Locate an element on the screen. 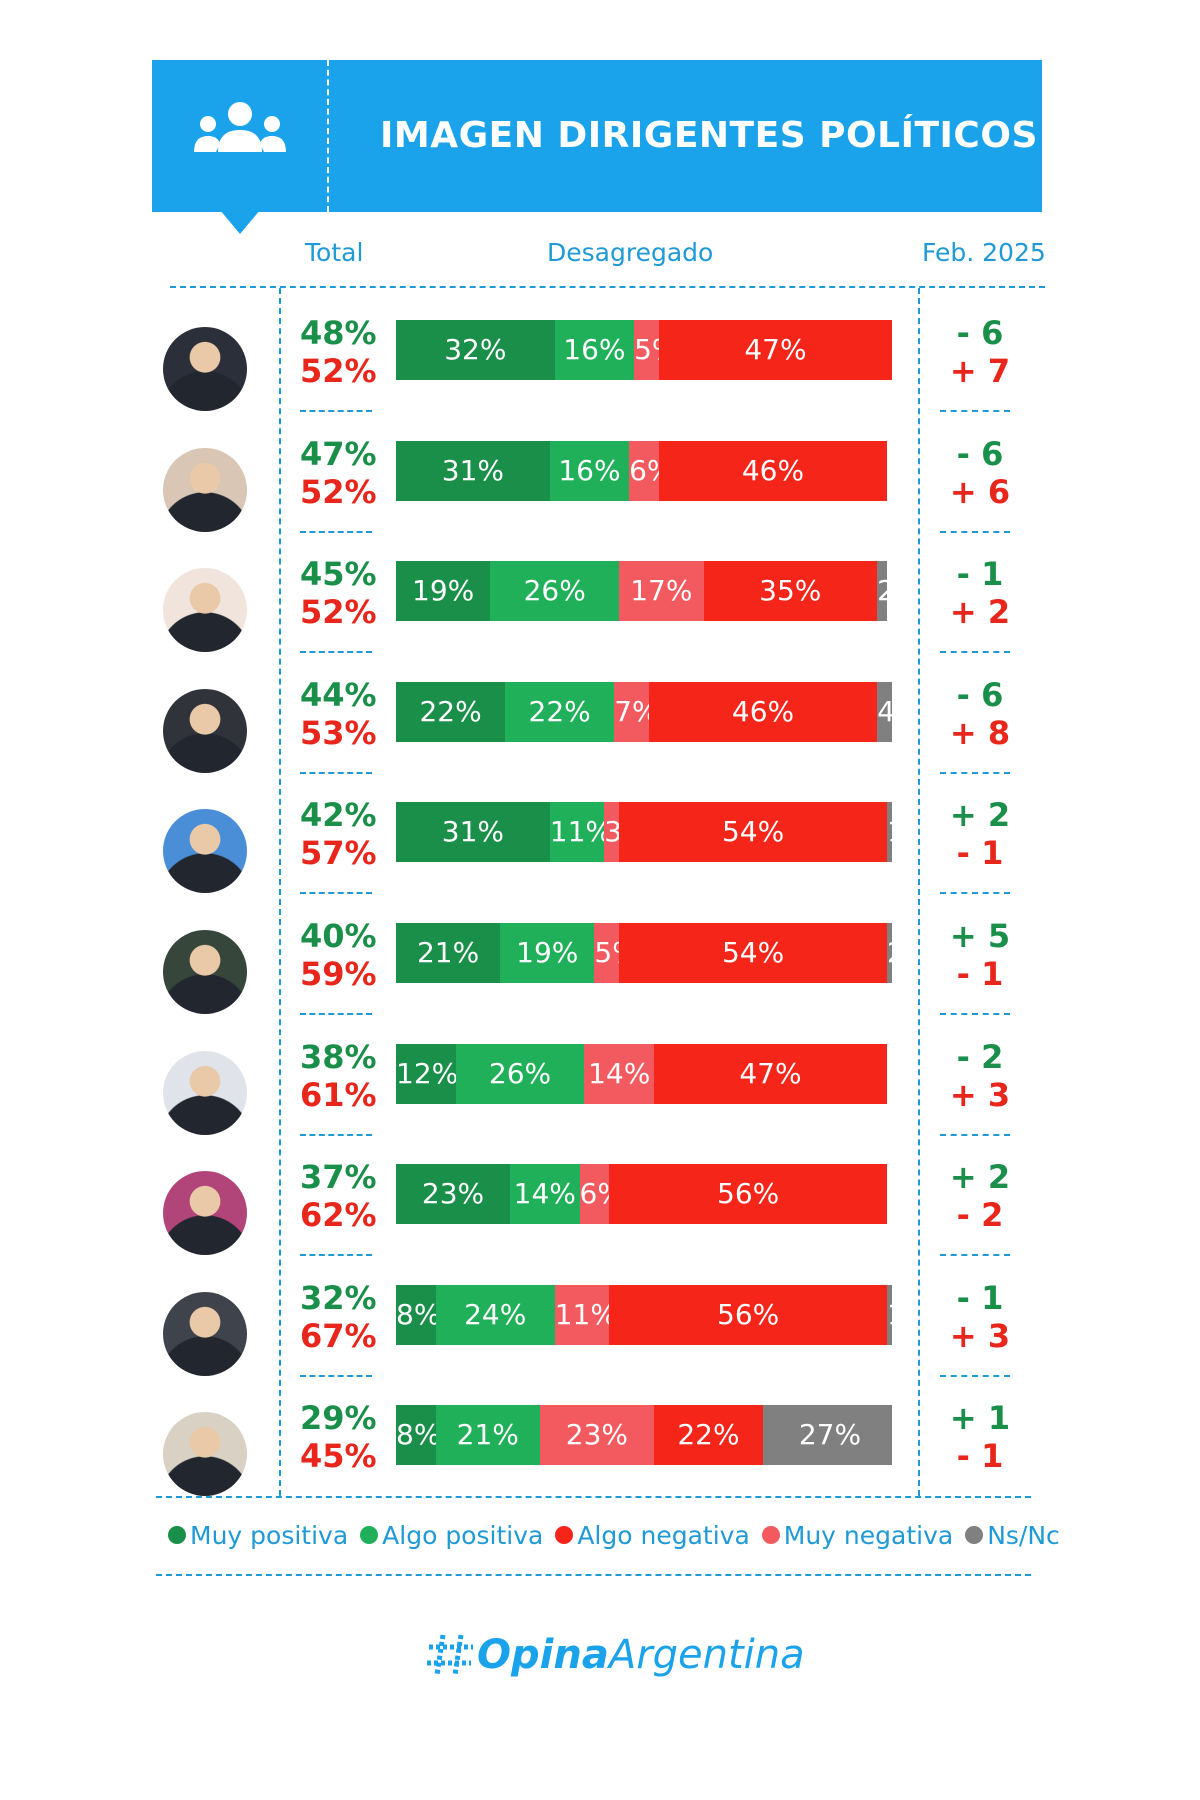 The width and height of the screenshot is (1200, 1800). bar-segment: 23% is located at coordinates (596, 1435).